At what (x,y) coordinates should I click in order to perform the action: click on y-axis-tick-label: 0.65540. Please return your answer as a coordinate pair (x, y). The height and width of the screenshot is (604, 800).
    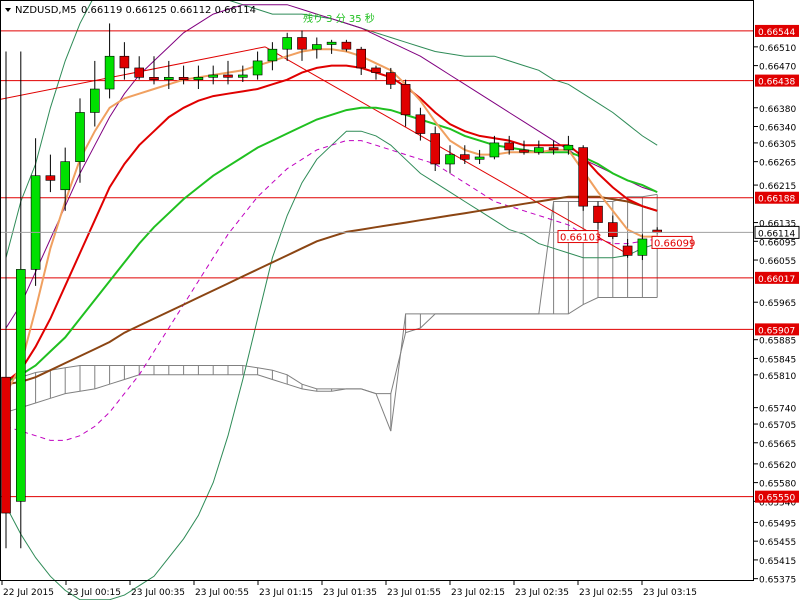
    Looking at the image, I should click on (777, 503).